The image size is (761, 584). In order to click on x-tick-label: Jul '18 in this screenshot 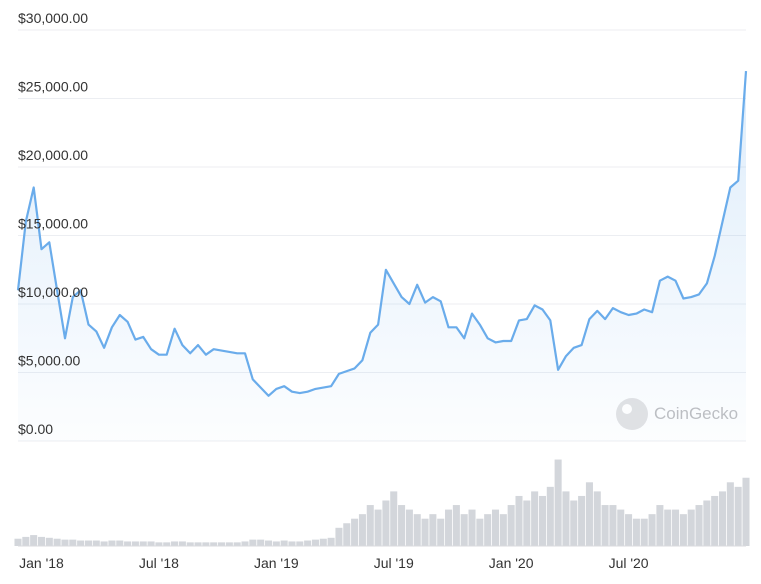, I will do `click(159, 563)`.